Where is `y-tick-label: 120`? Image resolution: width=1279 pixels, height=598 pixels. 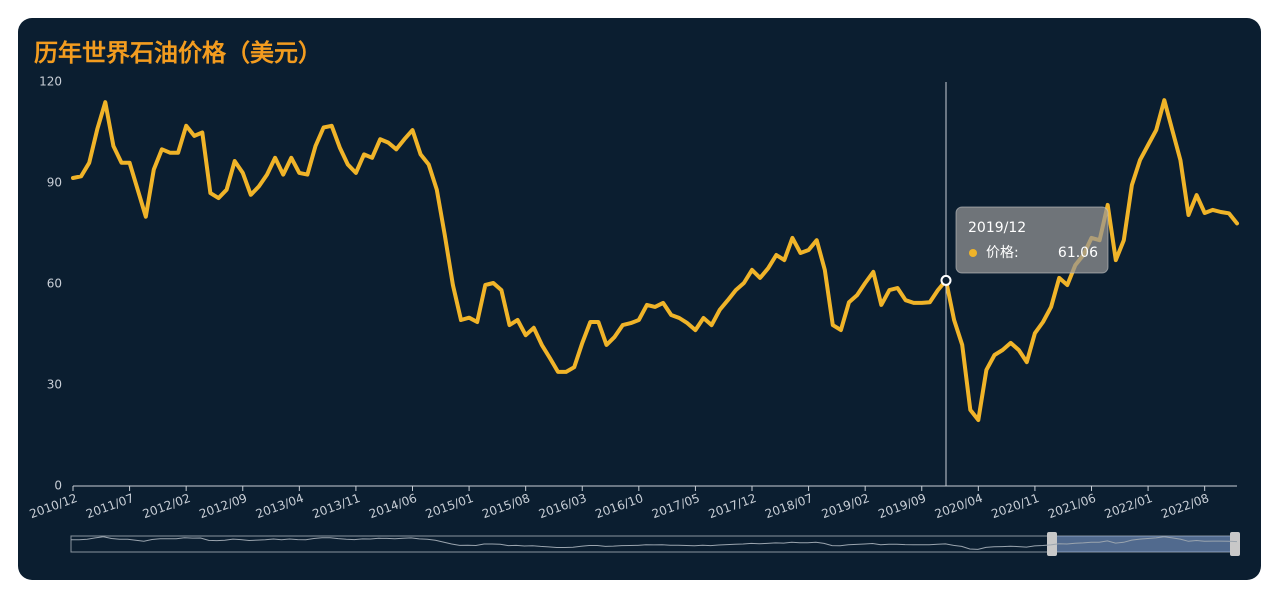
y-tick-label: 120 is located at coordinates (50, 82).